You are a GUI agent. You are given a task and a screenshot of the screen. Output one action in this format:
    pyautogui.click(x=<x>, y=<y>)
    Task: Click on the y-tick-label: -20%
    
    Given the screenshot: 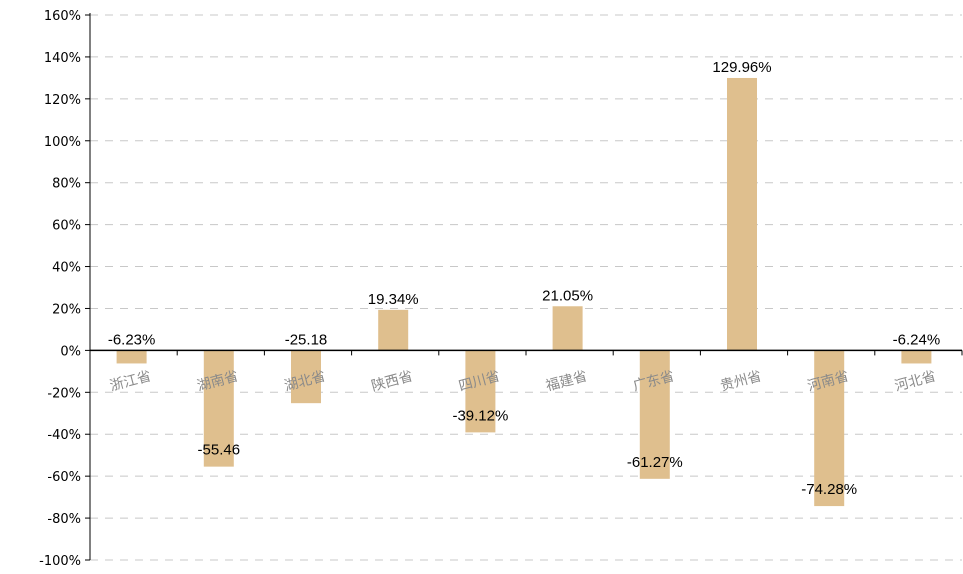 What is the action you would take?
    pyautogui.click(x=64, y=393)
    